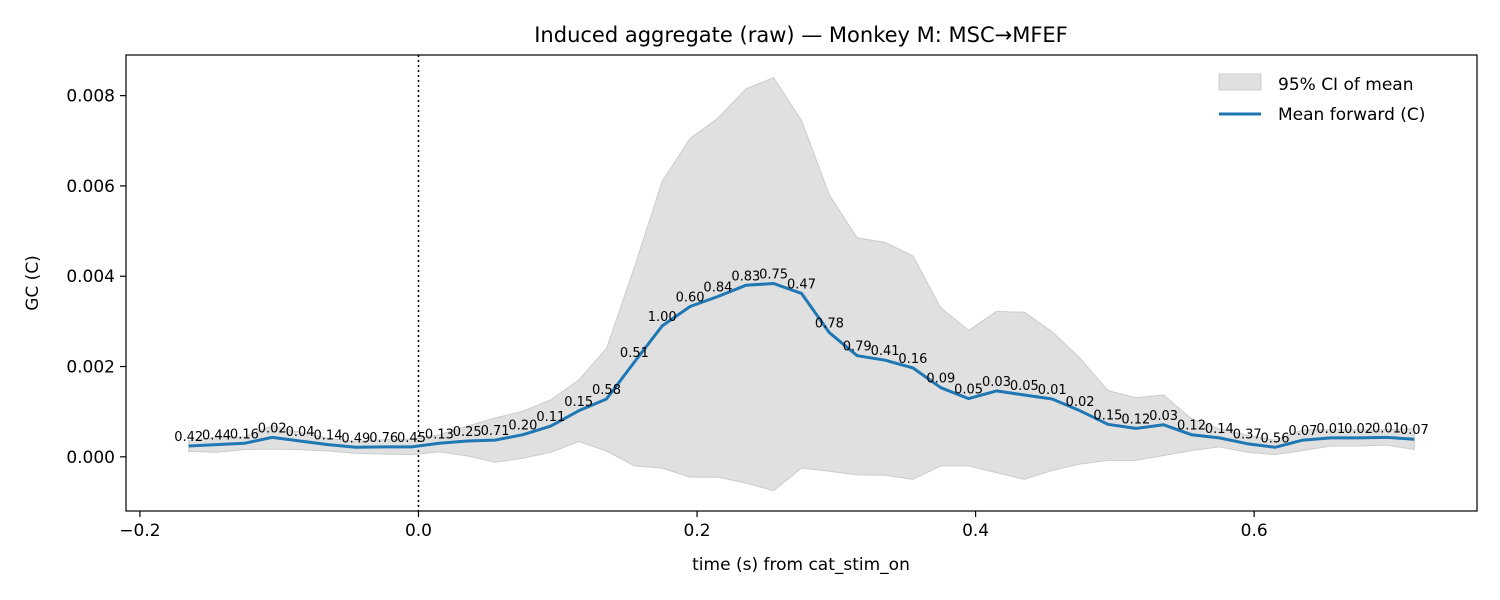 This screenshot has height=600, width=1500. Describe the element at coordinates (90, 277) in the screenshot. I see `y-tick-label: 0.004` at that location.